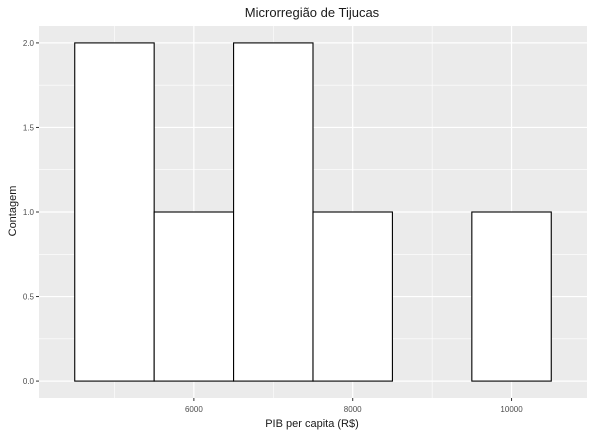 The width and height of the screenshot is (593, 434). What do you see at coordinates (353, 409) in the screenshot?
I see `x-tick-label: 8000` at bounding box center [353, 409].